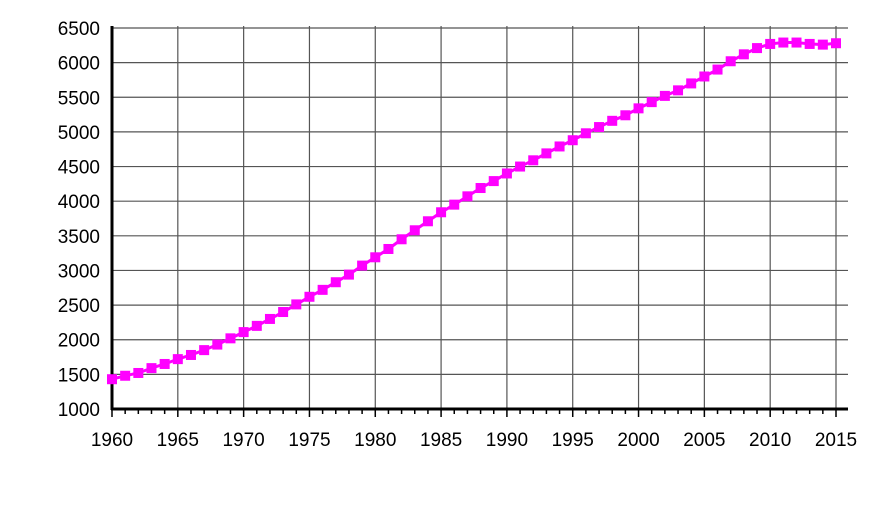  I want to click on y-tick-label: 2000, so click(79, 341).